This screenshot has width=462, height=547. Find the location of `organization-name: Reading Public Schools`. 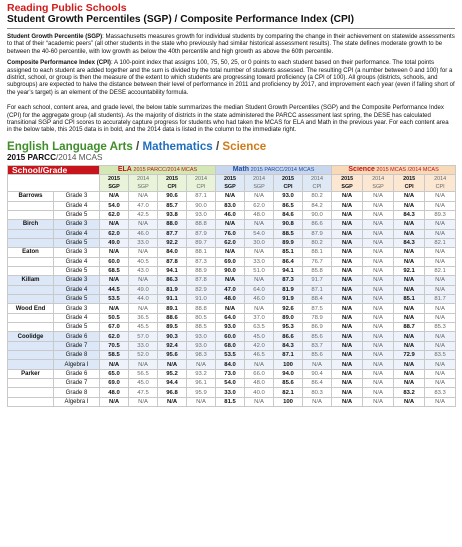

organization-name: Reading Public Schools is located at coordinates (67, 8).